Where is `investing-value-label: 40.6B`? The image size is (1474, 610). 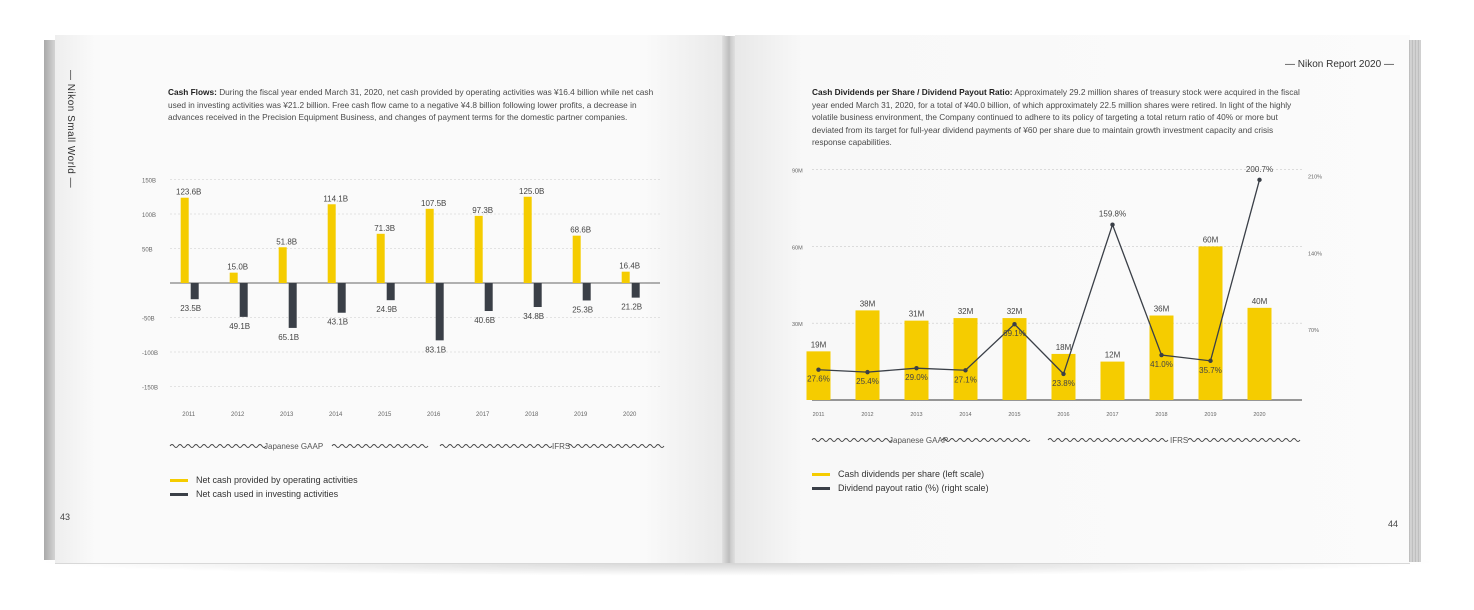
investing-value-label: 40.6B is located at coordinates (484, 320).